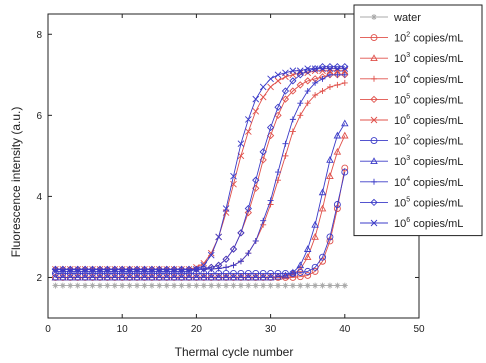 Image resolution: width=486 pixels, height=363 pixels. Describe the element at coordinates (345, 329) in the screenshot. I see `x-tick-label: 40` at that location.